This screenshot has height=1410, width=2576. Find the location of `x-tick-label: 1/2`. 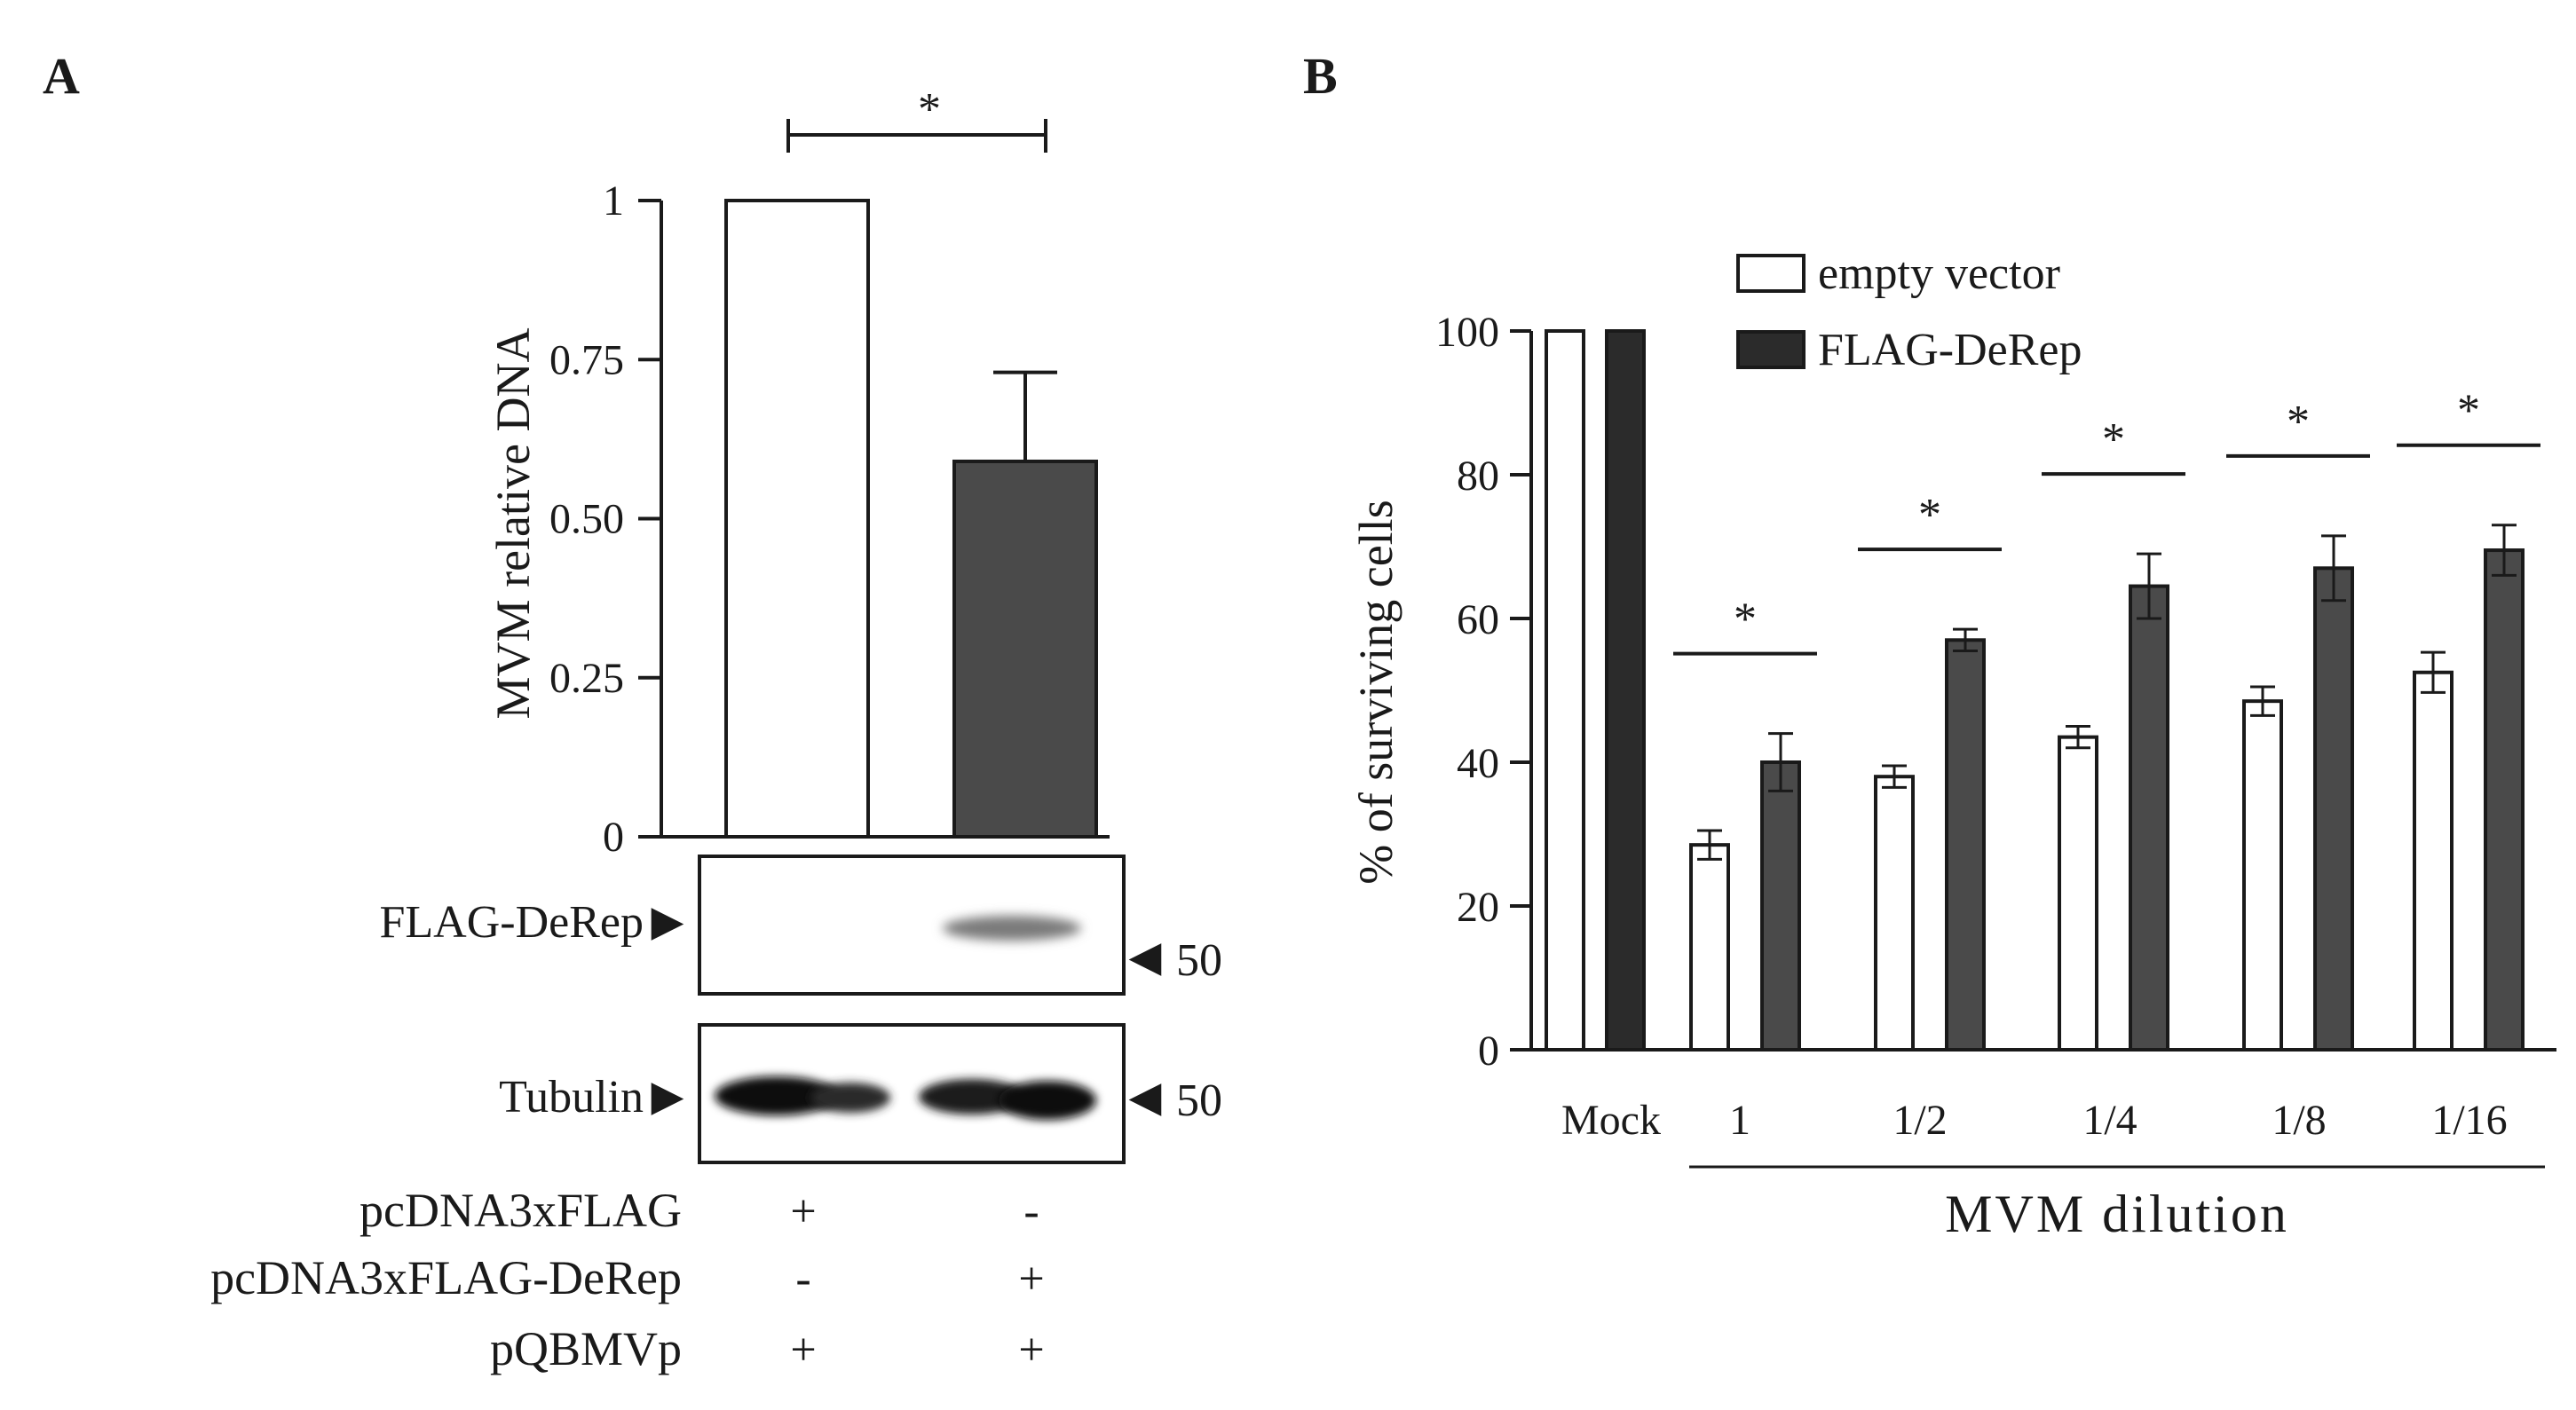

x-tick-label: 1/2 is located at coordinates (1919, 1120).